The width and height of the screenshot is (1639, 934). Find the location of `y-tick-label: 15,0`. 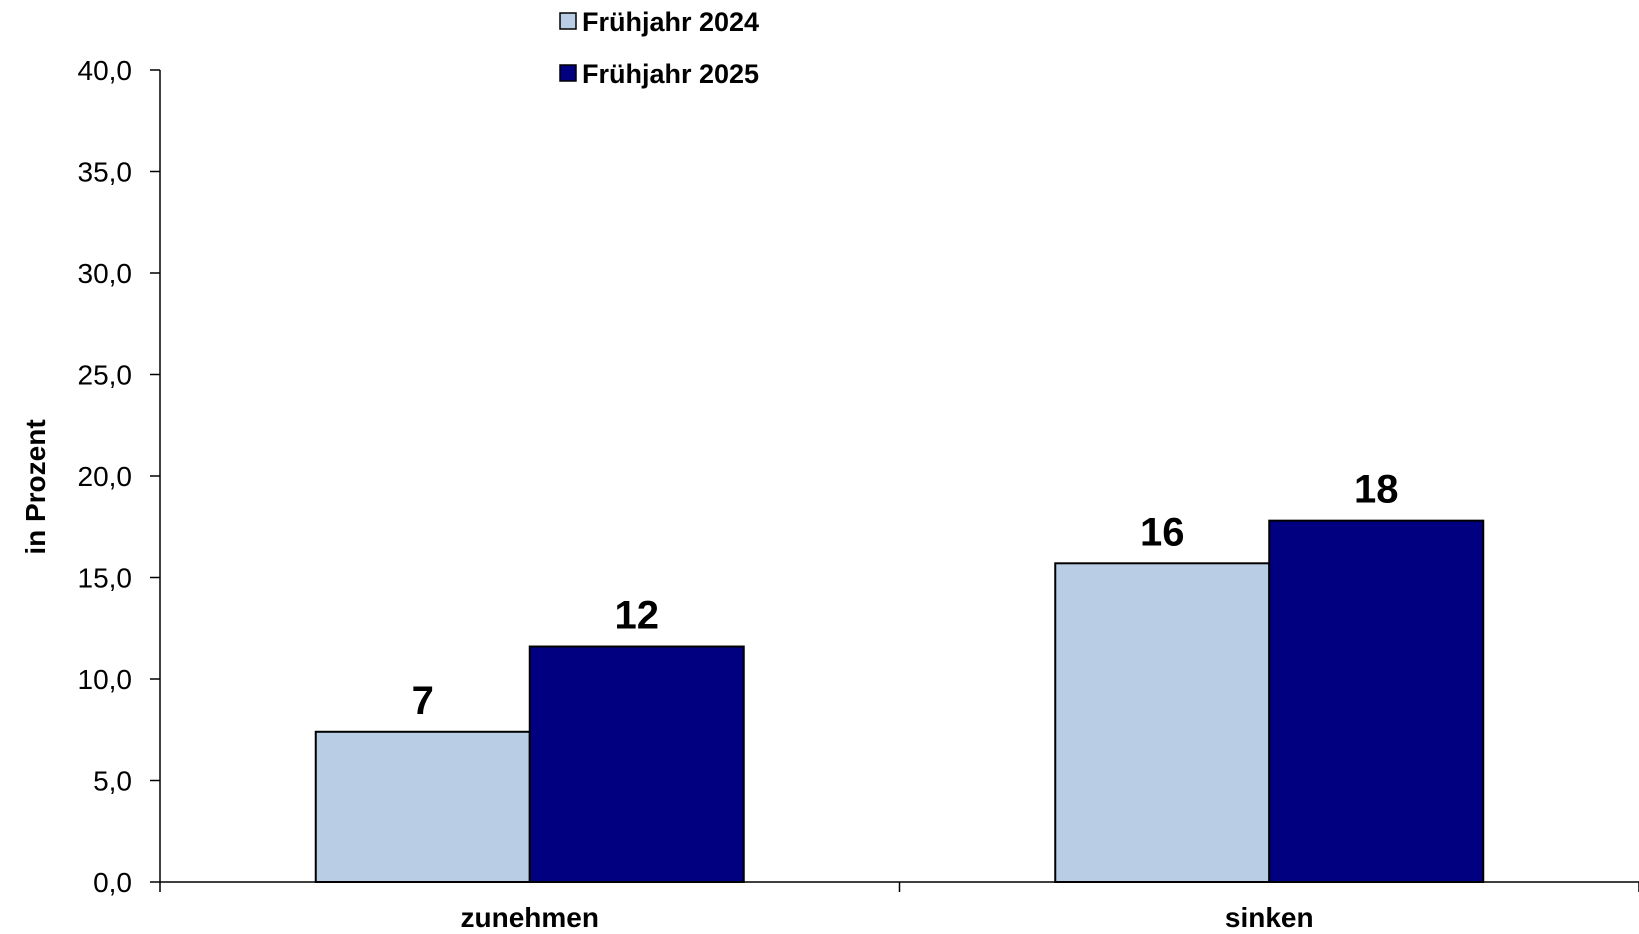

y-tick-label: 15,0 is located at coordinates (105, 578).